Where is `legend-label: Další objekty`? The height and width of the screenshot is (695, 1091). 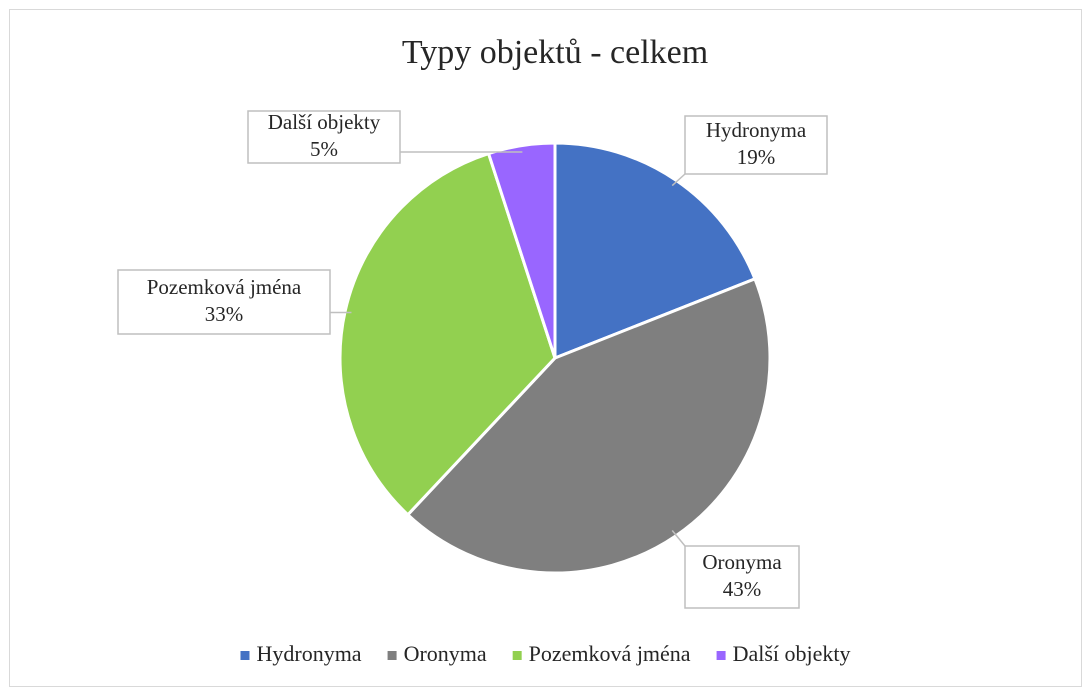
legend-label: Další objekty is located at coordinates (792, 653).